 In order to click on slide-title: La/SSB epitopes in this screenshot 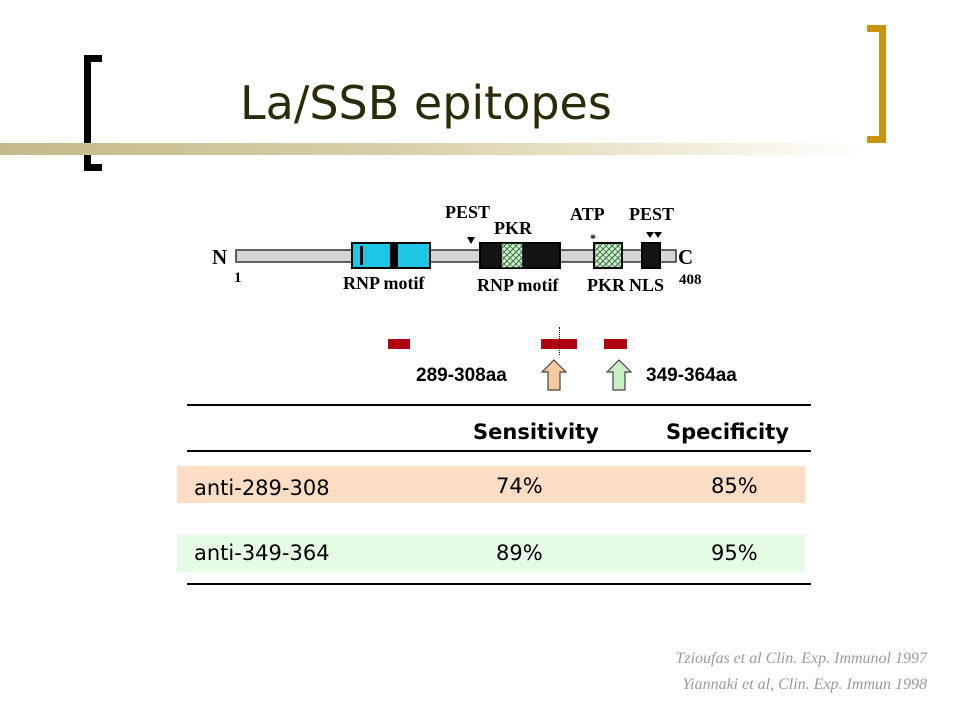, I will do `click(426, 103)`.